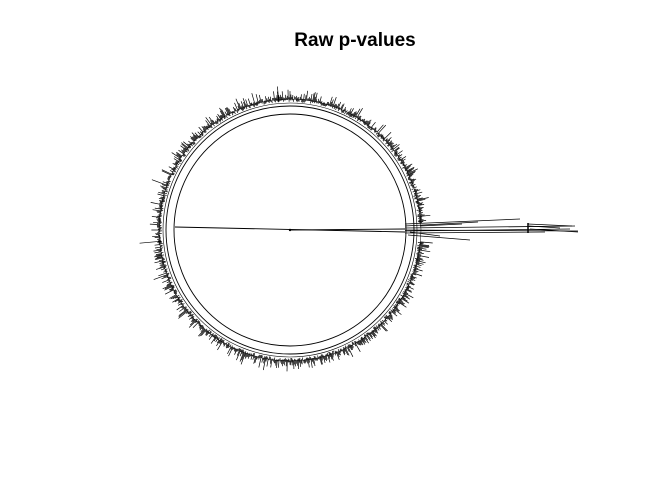  I want to click on root-branches, so click(290, 229).